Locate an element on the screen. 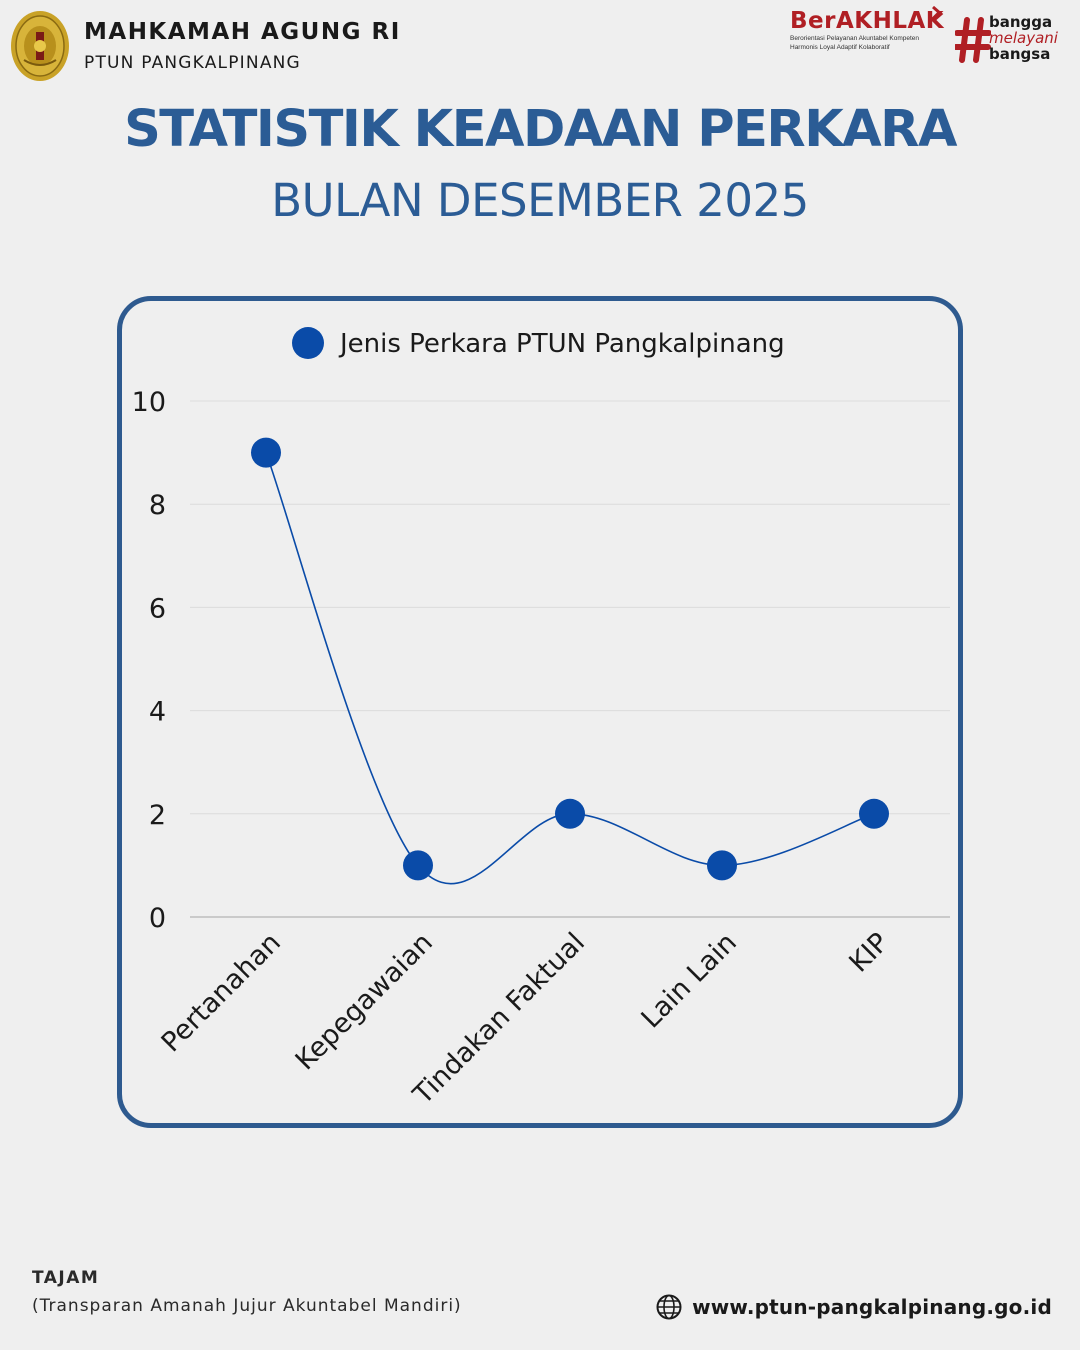 This screenshot has width=1080, height=1350. hashtag-icon is located at coordinates (973, 40).